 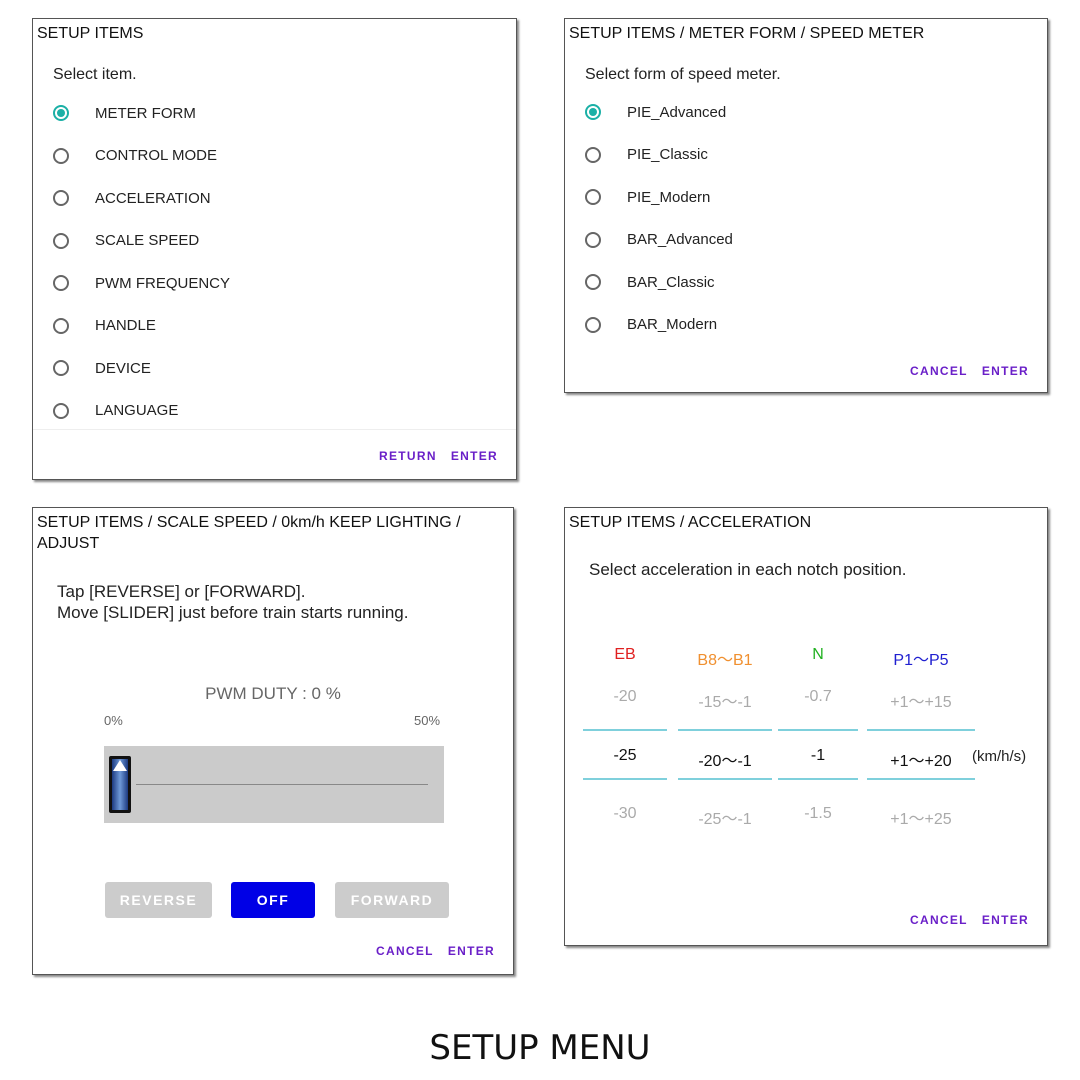 What do you see at coordinates (153, 198) in the screenshot?
I see `option-label: ACCELERATION` at bounding box center [153, 198].